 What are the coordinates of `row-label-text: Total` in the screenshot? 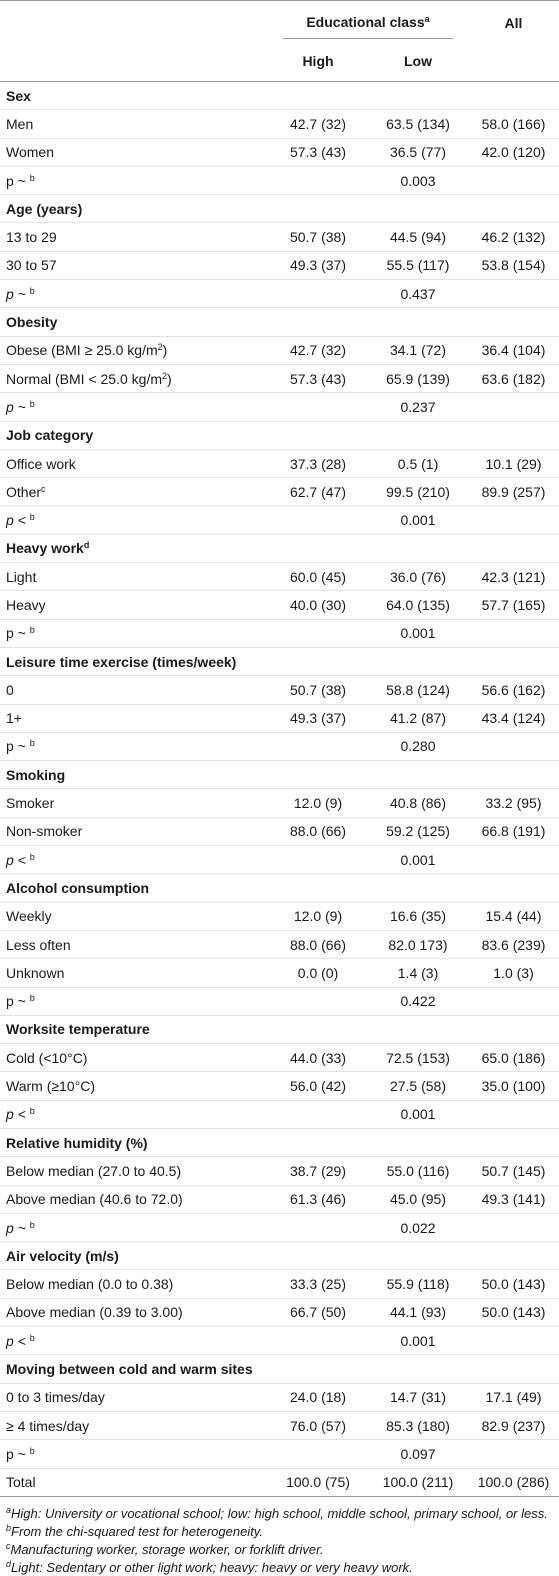 It's located at (21, 1482).